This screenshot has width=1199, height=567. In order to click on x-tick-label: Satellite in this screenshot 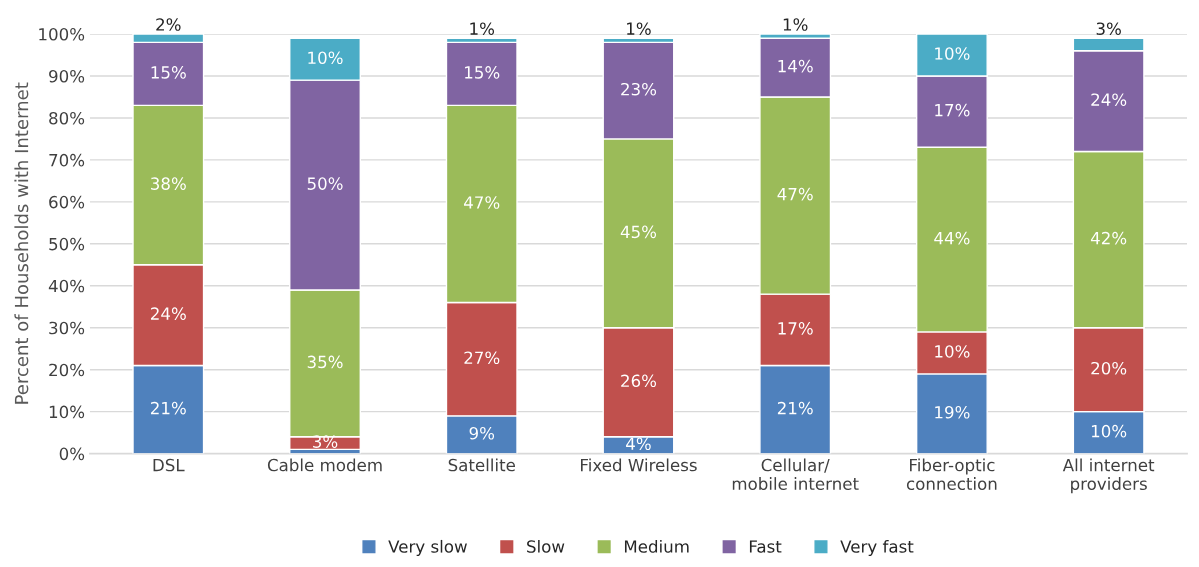, I will do `click(481, 465)`.